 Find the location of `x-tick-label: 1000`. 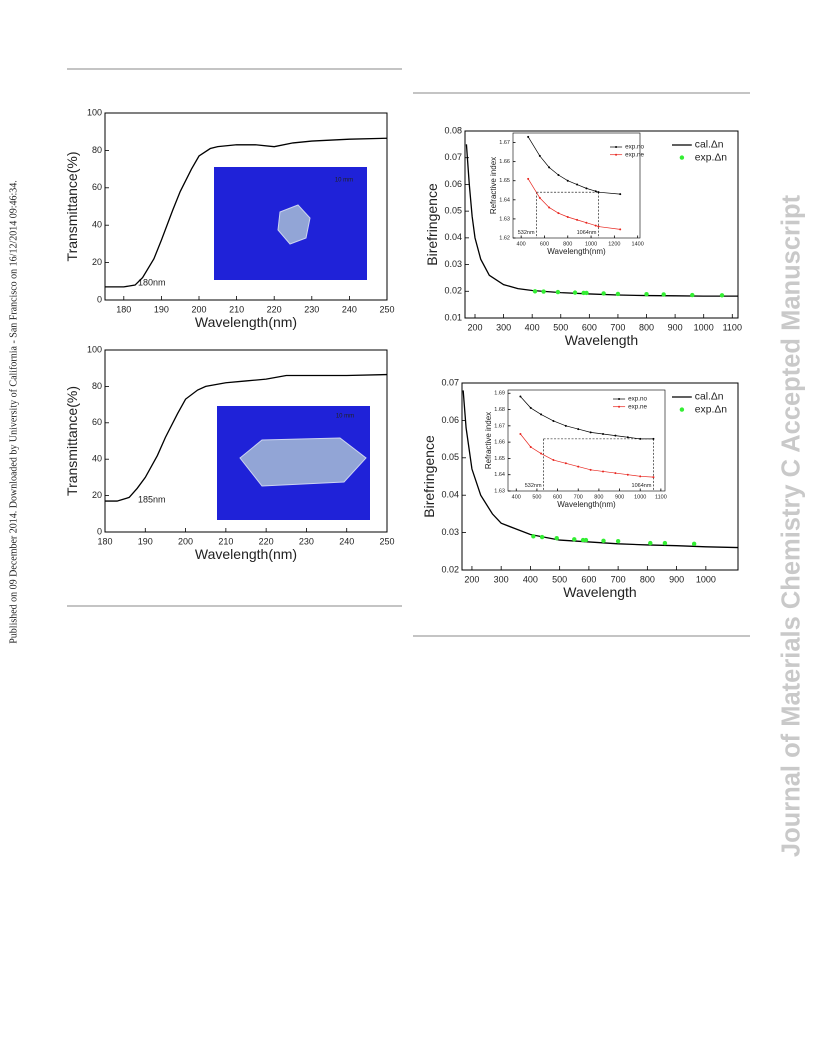

x-tick-label: 1000 is located at coordinates (704, 327).